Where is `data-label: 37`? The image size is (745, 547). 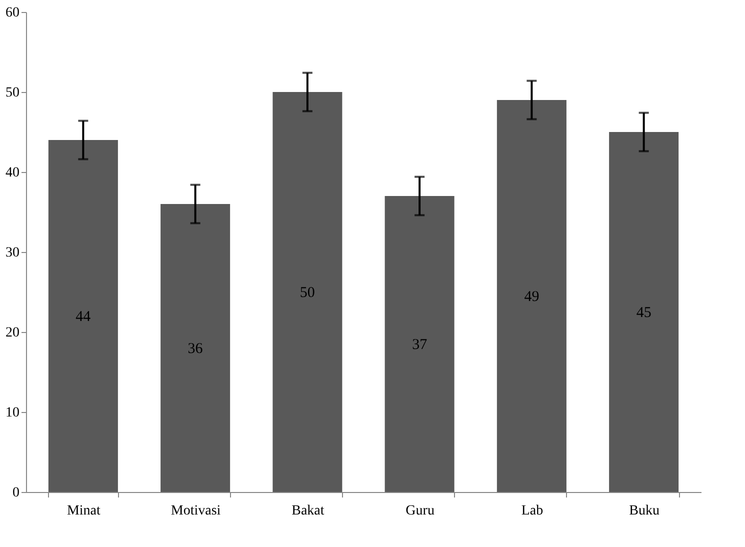
data-label: 37 is located at coordinates (420, 345).